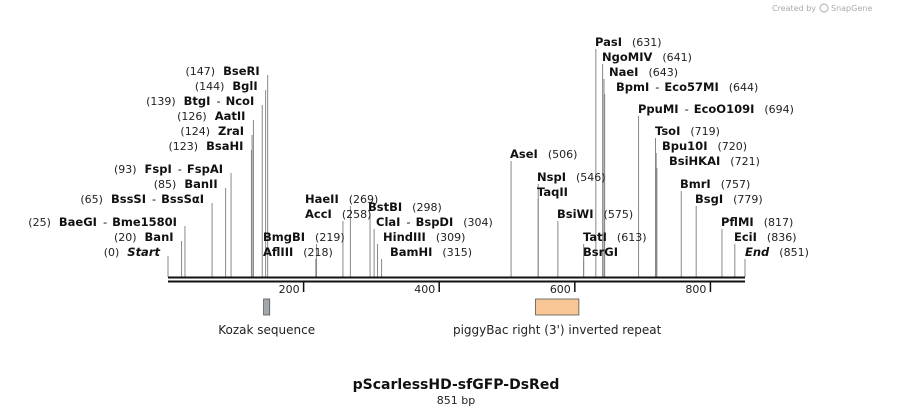 The width and height of the screenshot is (913, 415). Describe the element at coordinates (91, 199) in the screenshot. I see `site-position: (65)` at that location.